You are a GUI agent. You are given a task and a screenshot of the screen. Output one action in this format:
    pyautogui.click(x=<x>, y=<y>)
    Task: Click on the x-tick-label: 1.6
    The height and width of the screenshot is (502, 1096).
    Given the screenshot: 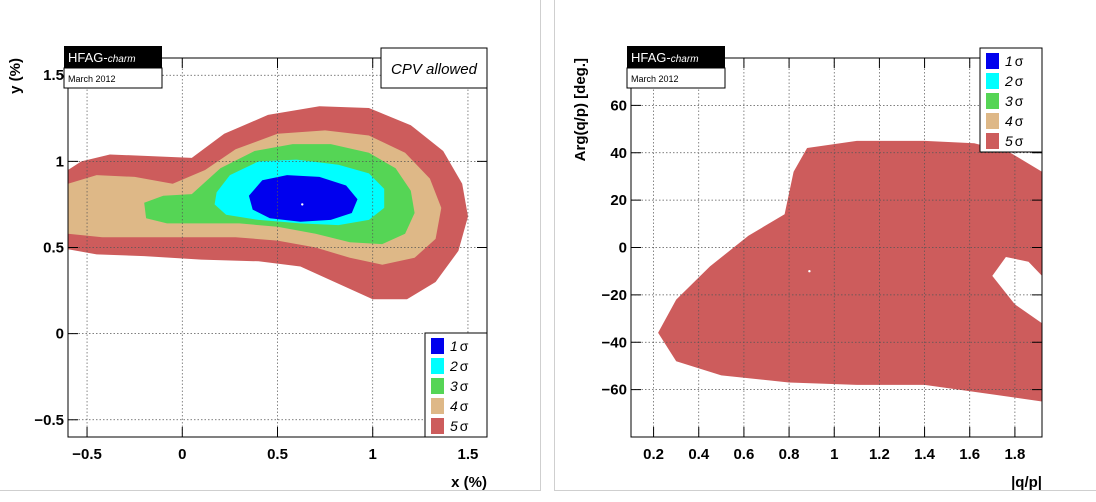 What is the action you would take?
    pyautogui.click(x=969, y=454)
    